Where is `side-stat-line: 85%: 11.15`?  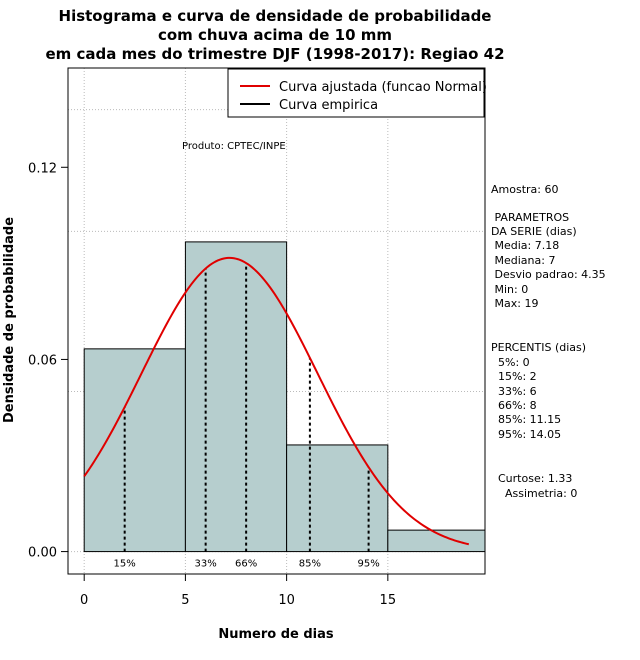 side-stat-line: 85%: 11.15 is located at coordinates (526, 419).